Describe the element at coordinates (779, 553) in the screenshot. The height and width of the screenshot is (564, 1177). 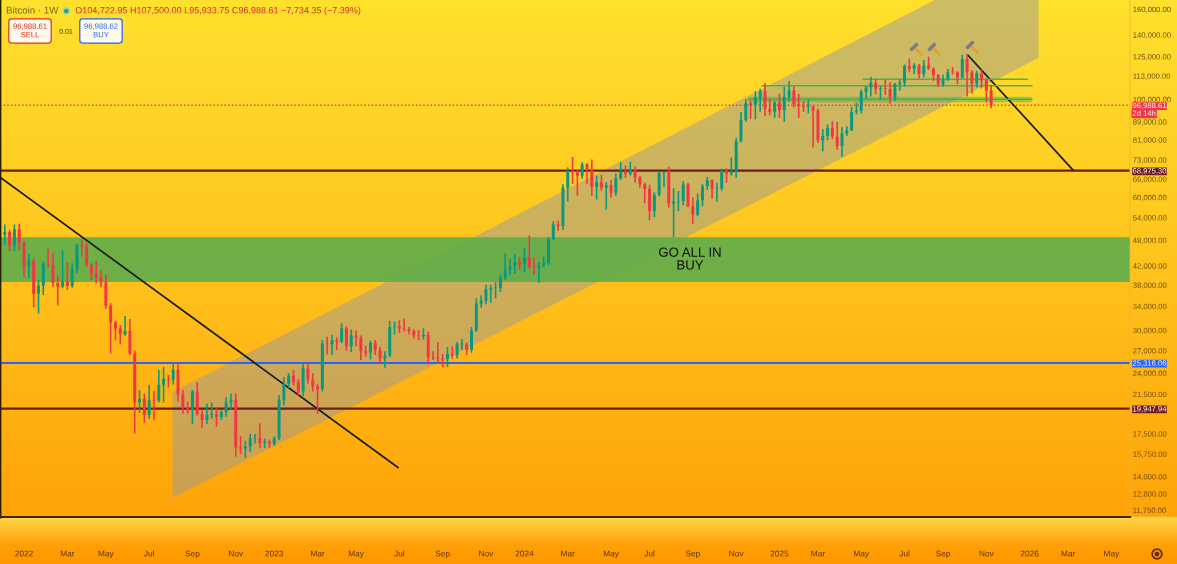
I see `x-tick-label: 2025` at that location.